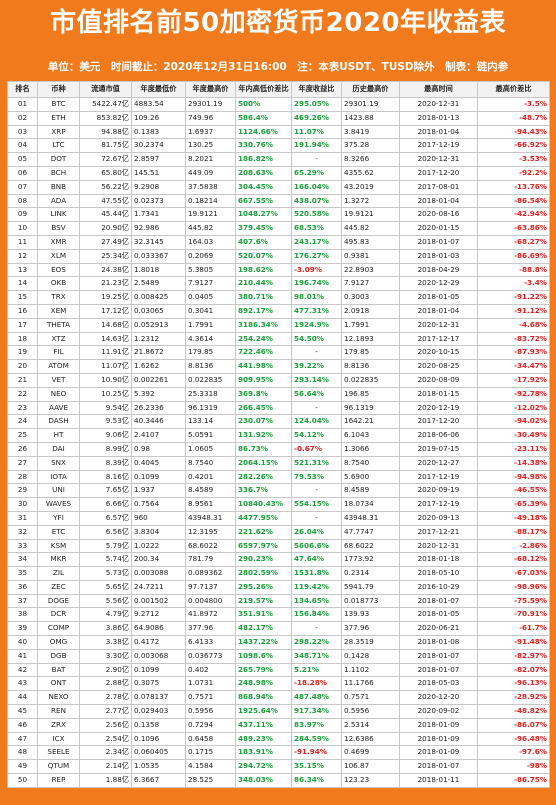  What do you see at coordinates (210, 201) in the screenshot?
I see `table-cell: 0.18214` at bounding box center [210, 201].